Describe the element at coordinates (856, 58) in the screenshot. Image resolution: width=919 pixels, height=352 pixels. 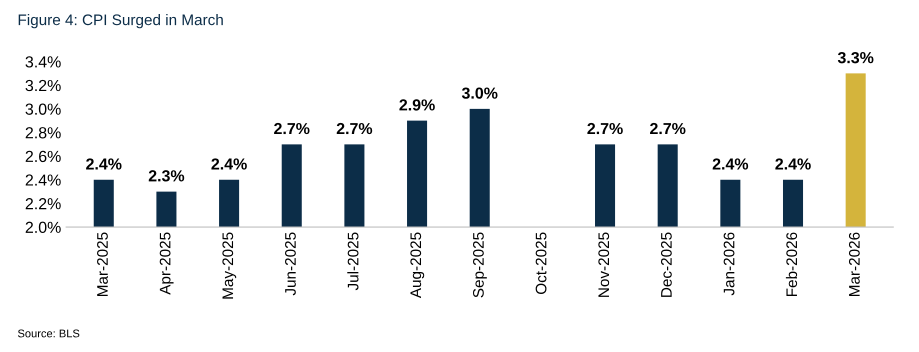
I see `data-label: 3.3%` at that location.